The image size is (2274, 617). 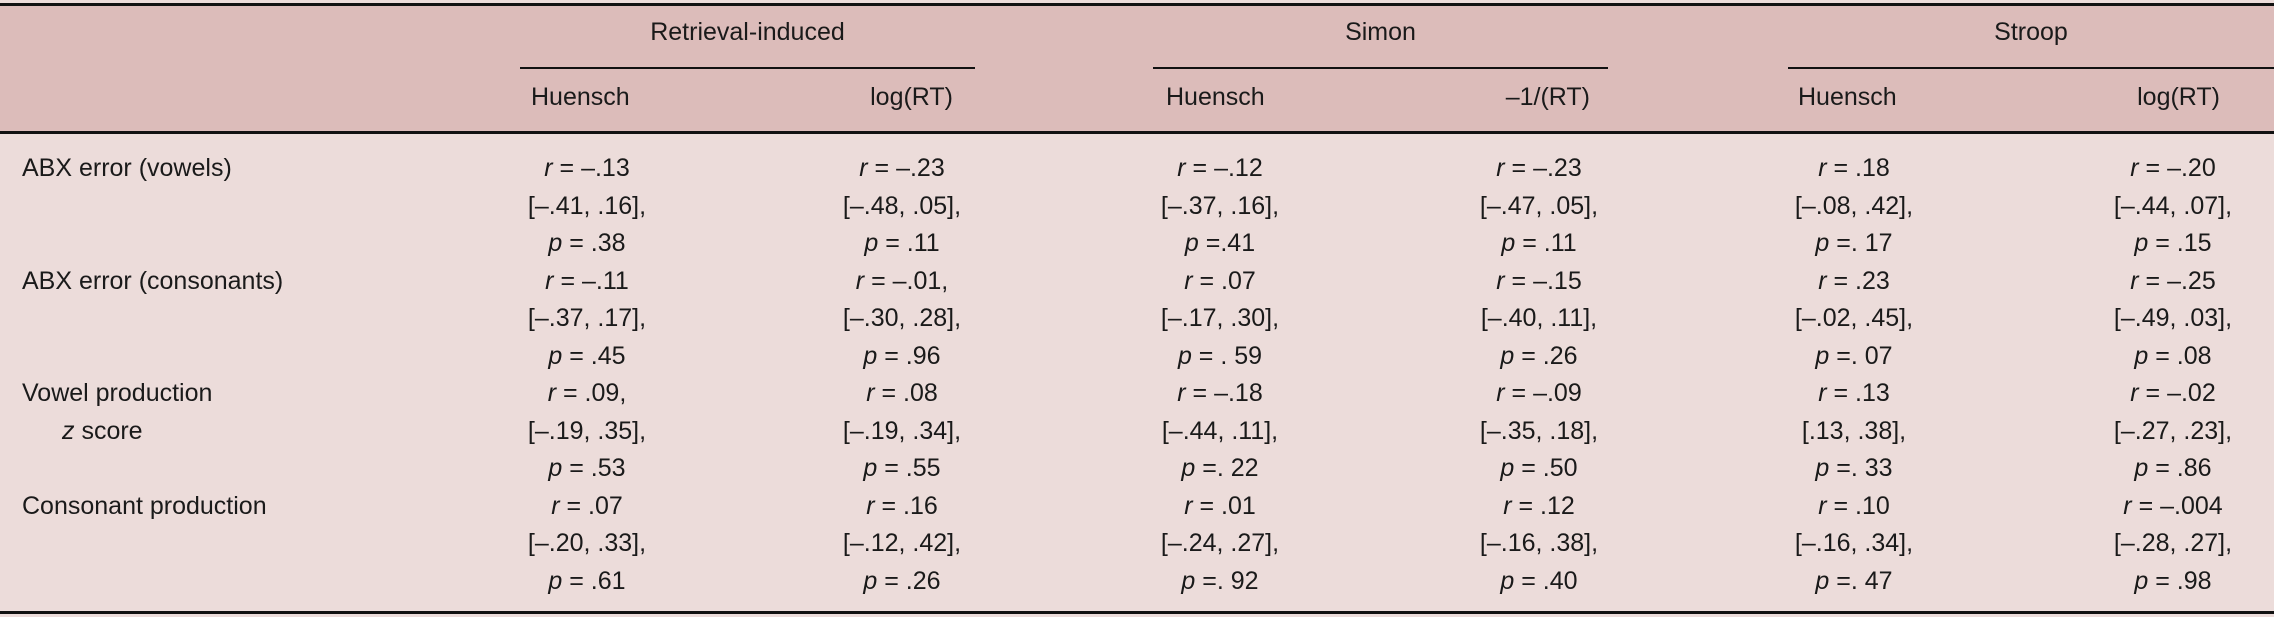 I want to click on cell-value: = –.11, so click(x=594, y=280).